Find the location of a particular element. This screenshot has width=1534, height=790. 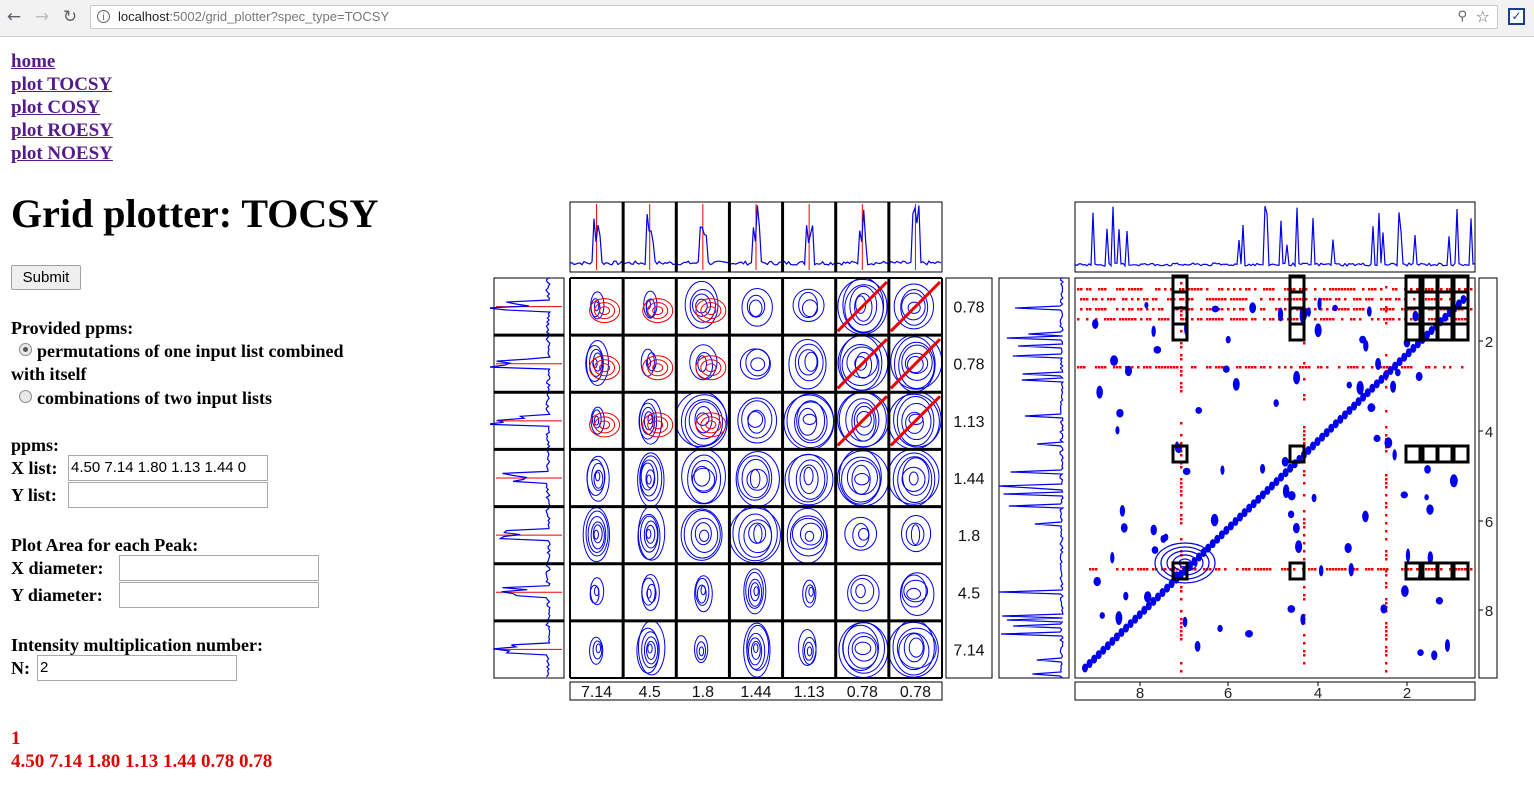

info-icon: i is located at coordinates (103, 16).